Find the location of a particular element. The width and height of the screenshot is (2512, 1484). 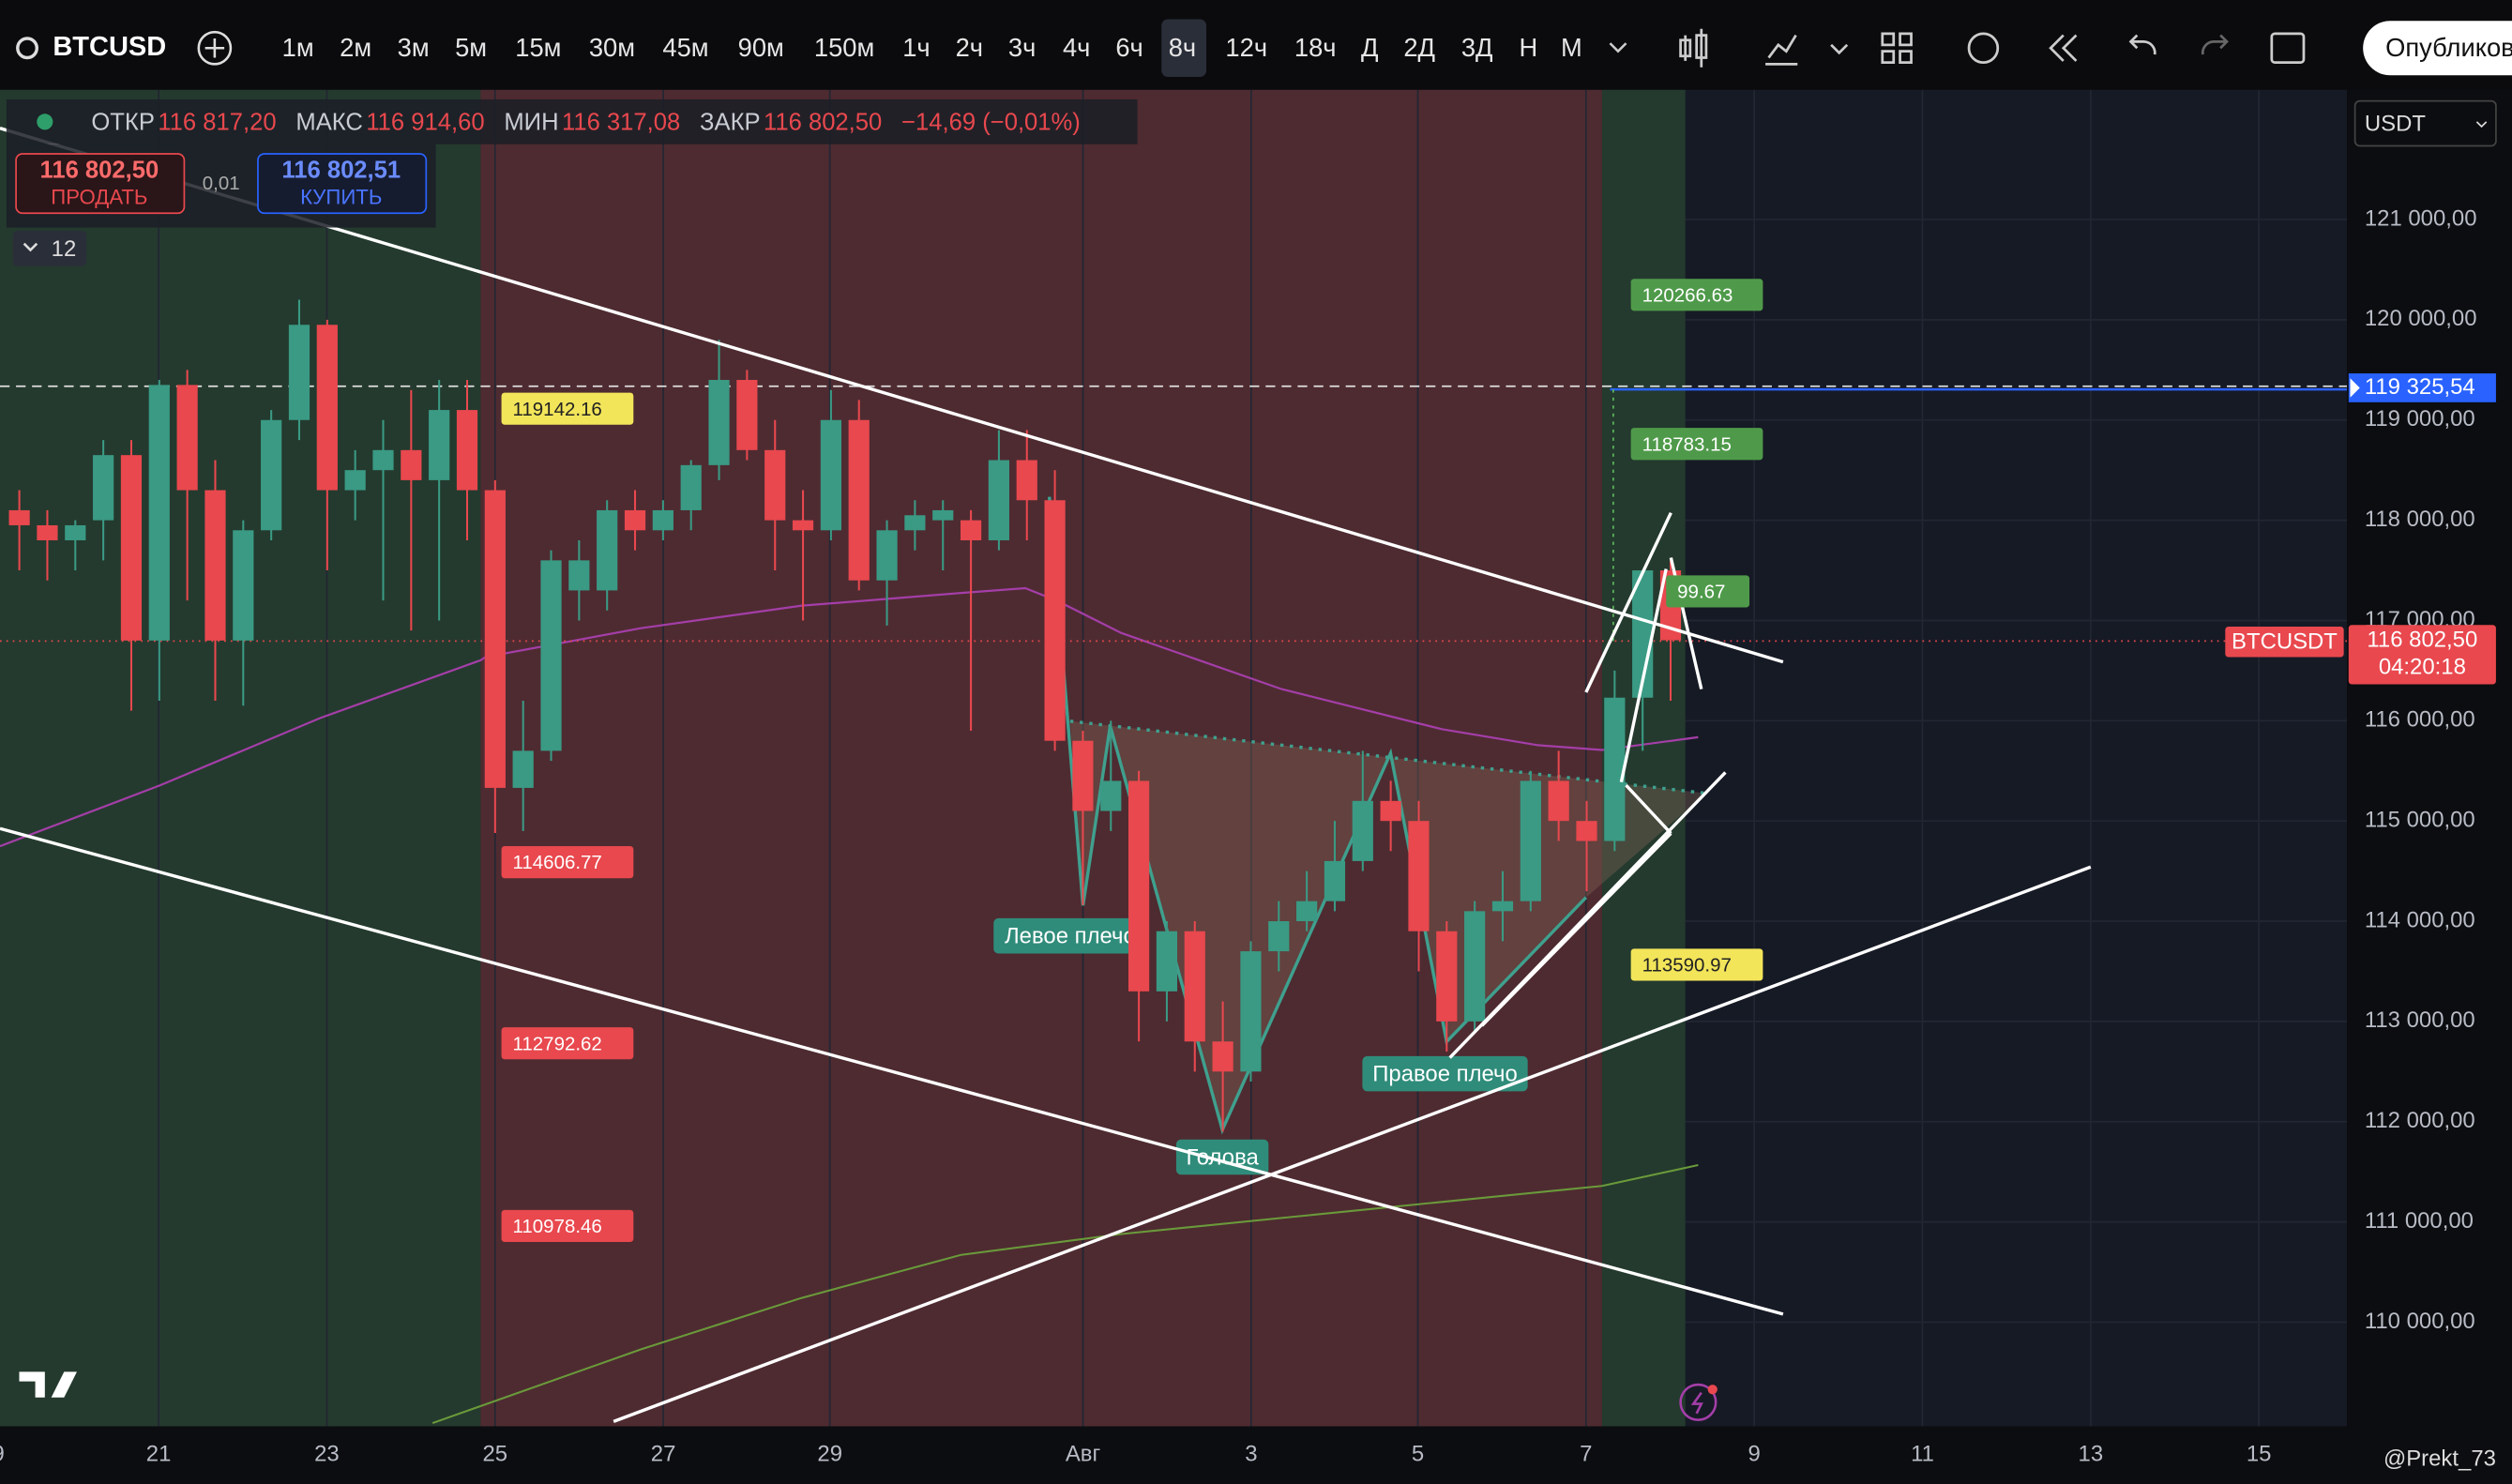

legend-bg is located at coordinates (572, 121).